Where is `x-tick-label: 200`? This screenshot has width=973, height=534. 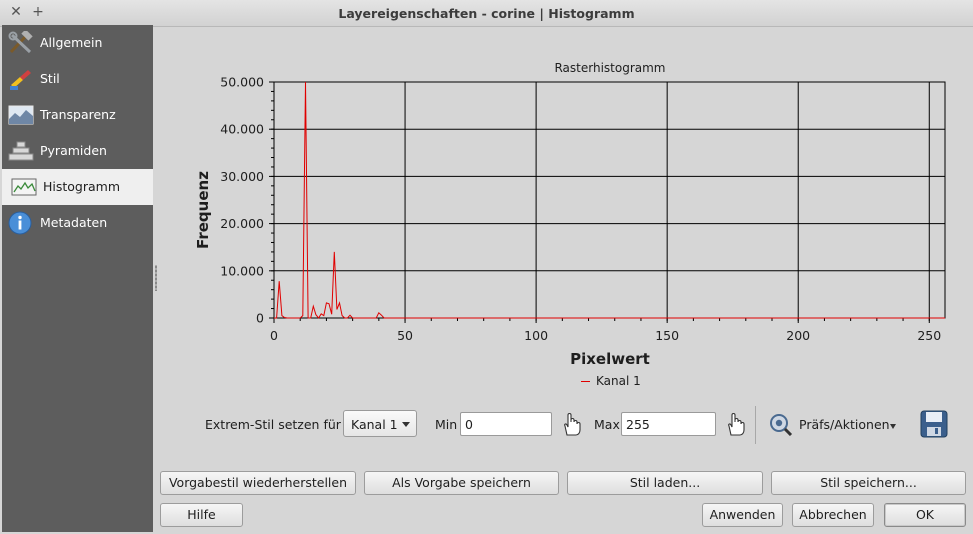 x-tick-label: 200 is located at coordinates (798, 335).